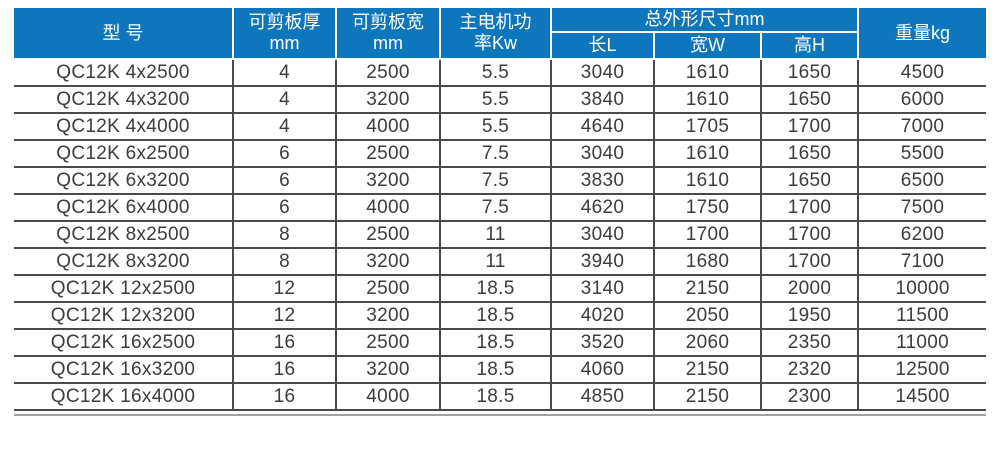  Describe the element at coordinates (922, 100) in the screenshot. I see `cell-weight: 6000` at that location.